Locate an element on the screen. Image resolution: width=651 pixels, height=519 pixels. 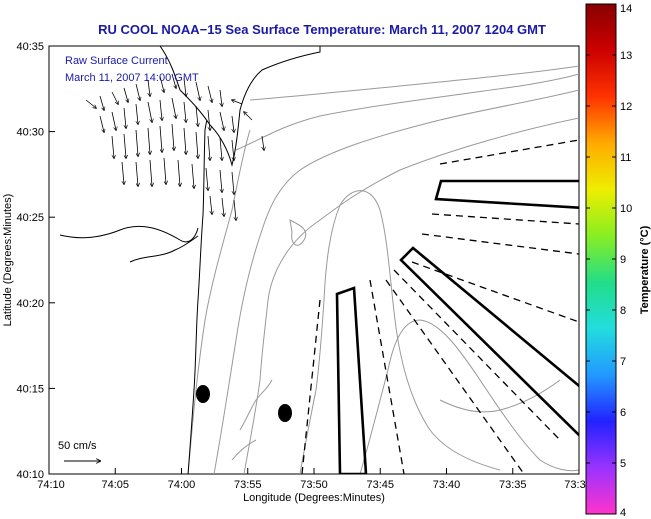
coverage-polygon-east is located at coordinates (506, 194).